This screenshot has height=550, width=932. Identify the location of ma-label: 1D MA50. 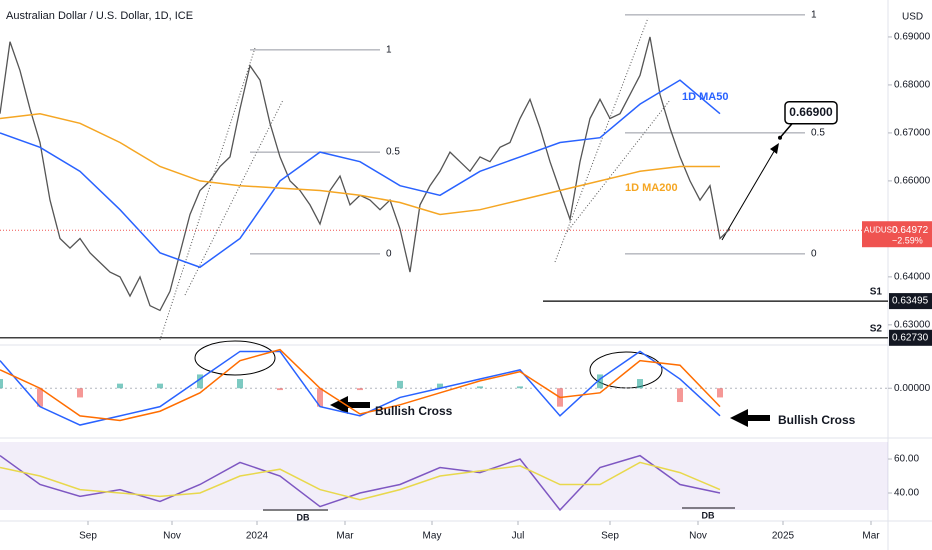
(705, 97).